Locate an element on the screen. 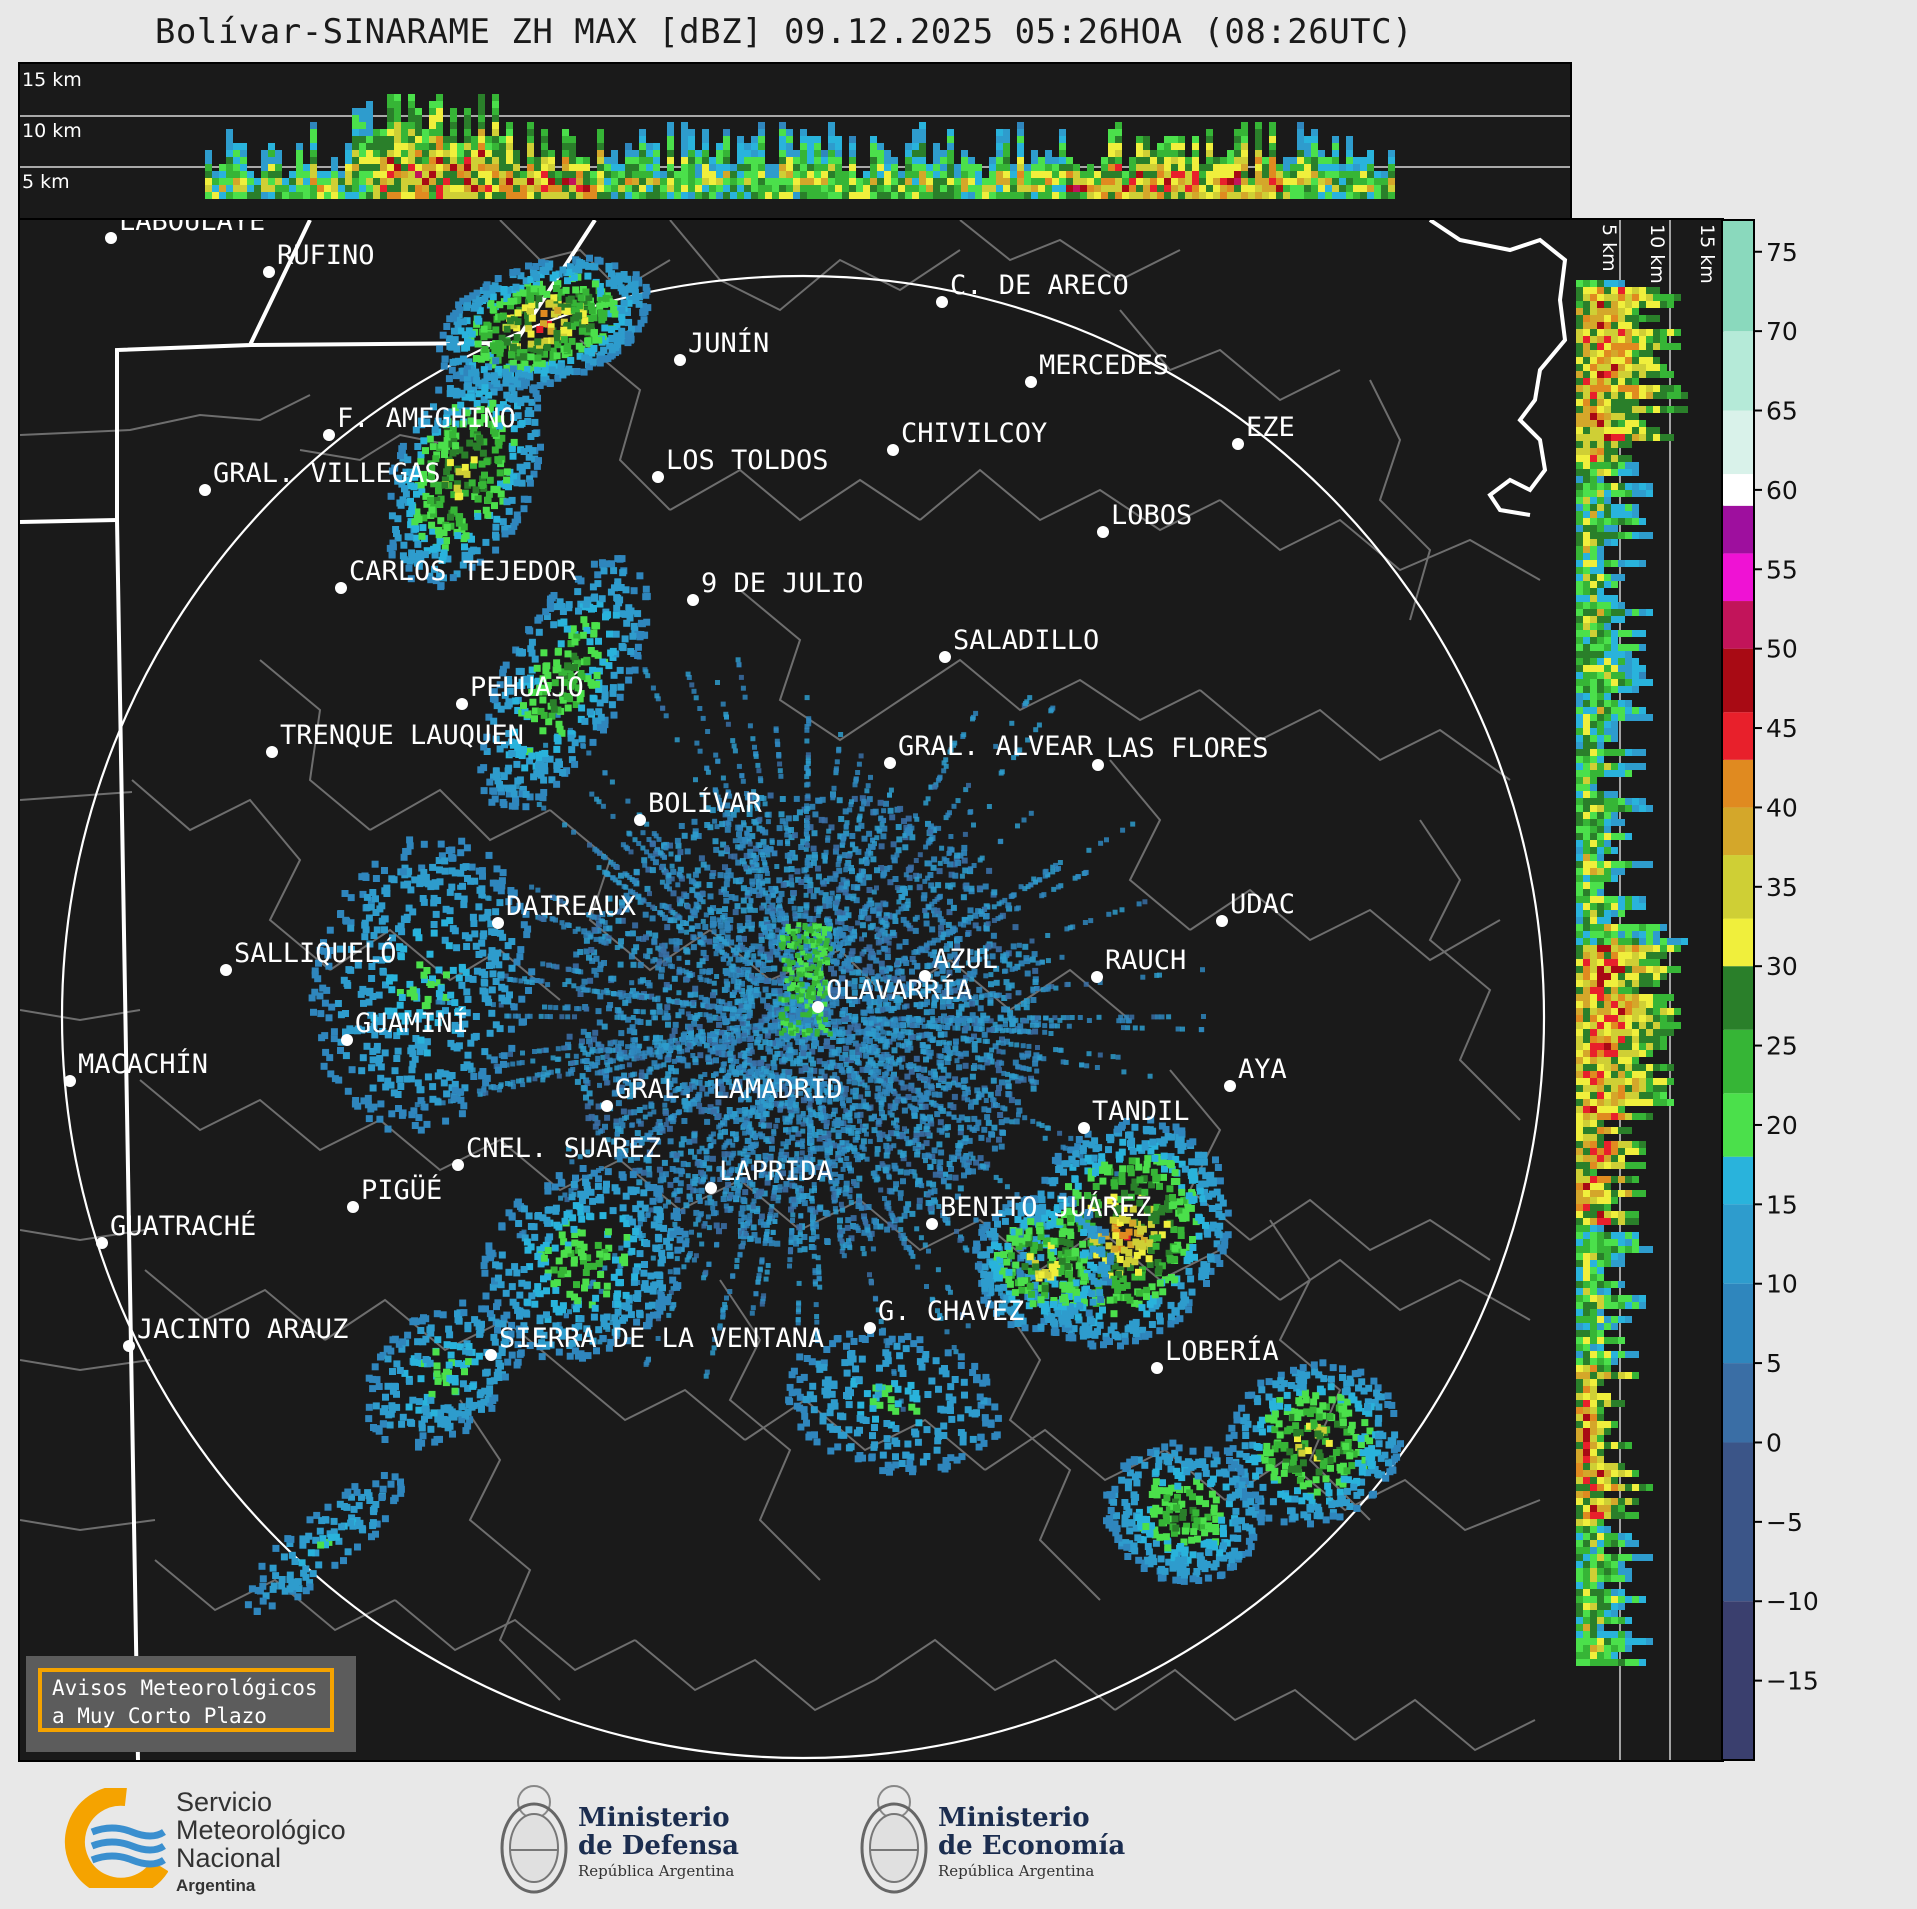 This screenshot has height=1909, width=1917. colorbar-frame is located at coordinates (1738, 990).